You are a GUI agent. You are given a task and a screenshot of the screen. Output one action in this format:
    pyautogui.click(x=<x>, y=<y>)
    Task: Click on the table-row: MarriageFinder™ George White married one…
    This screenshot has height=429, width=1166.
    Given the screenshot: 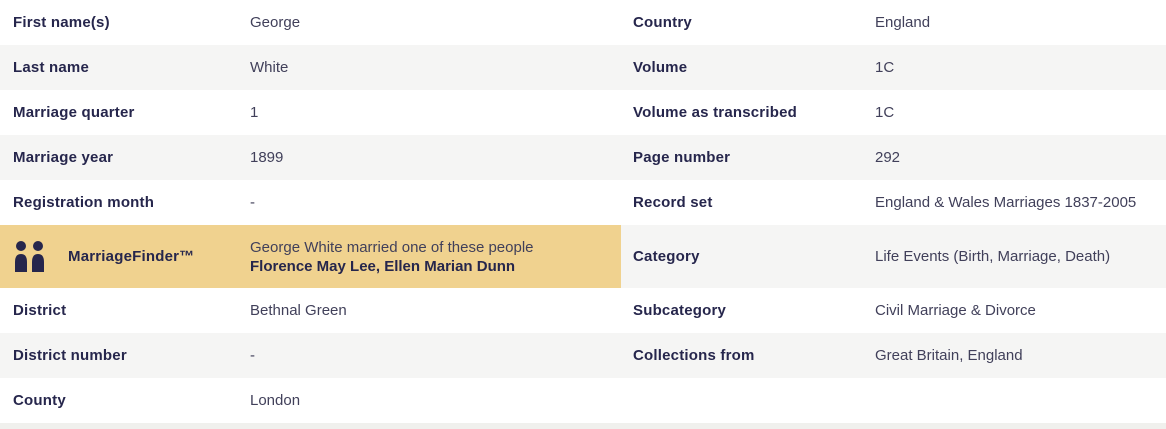 What is the action you would take?
    pyautogui.click(x=583, y=256)
    